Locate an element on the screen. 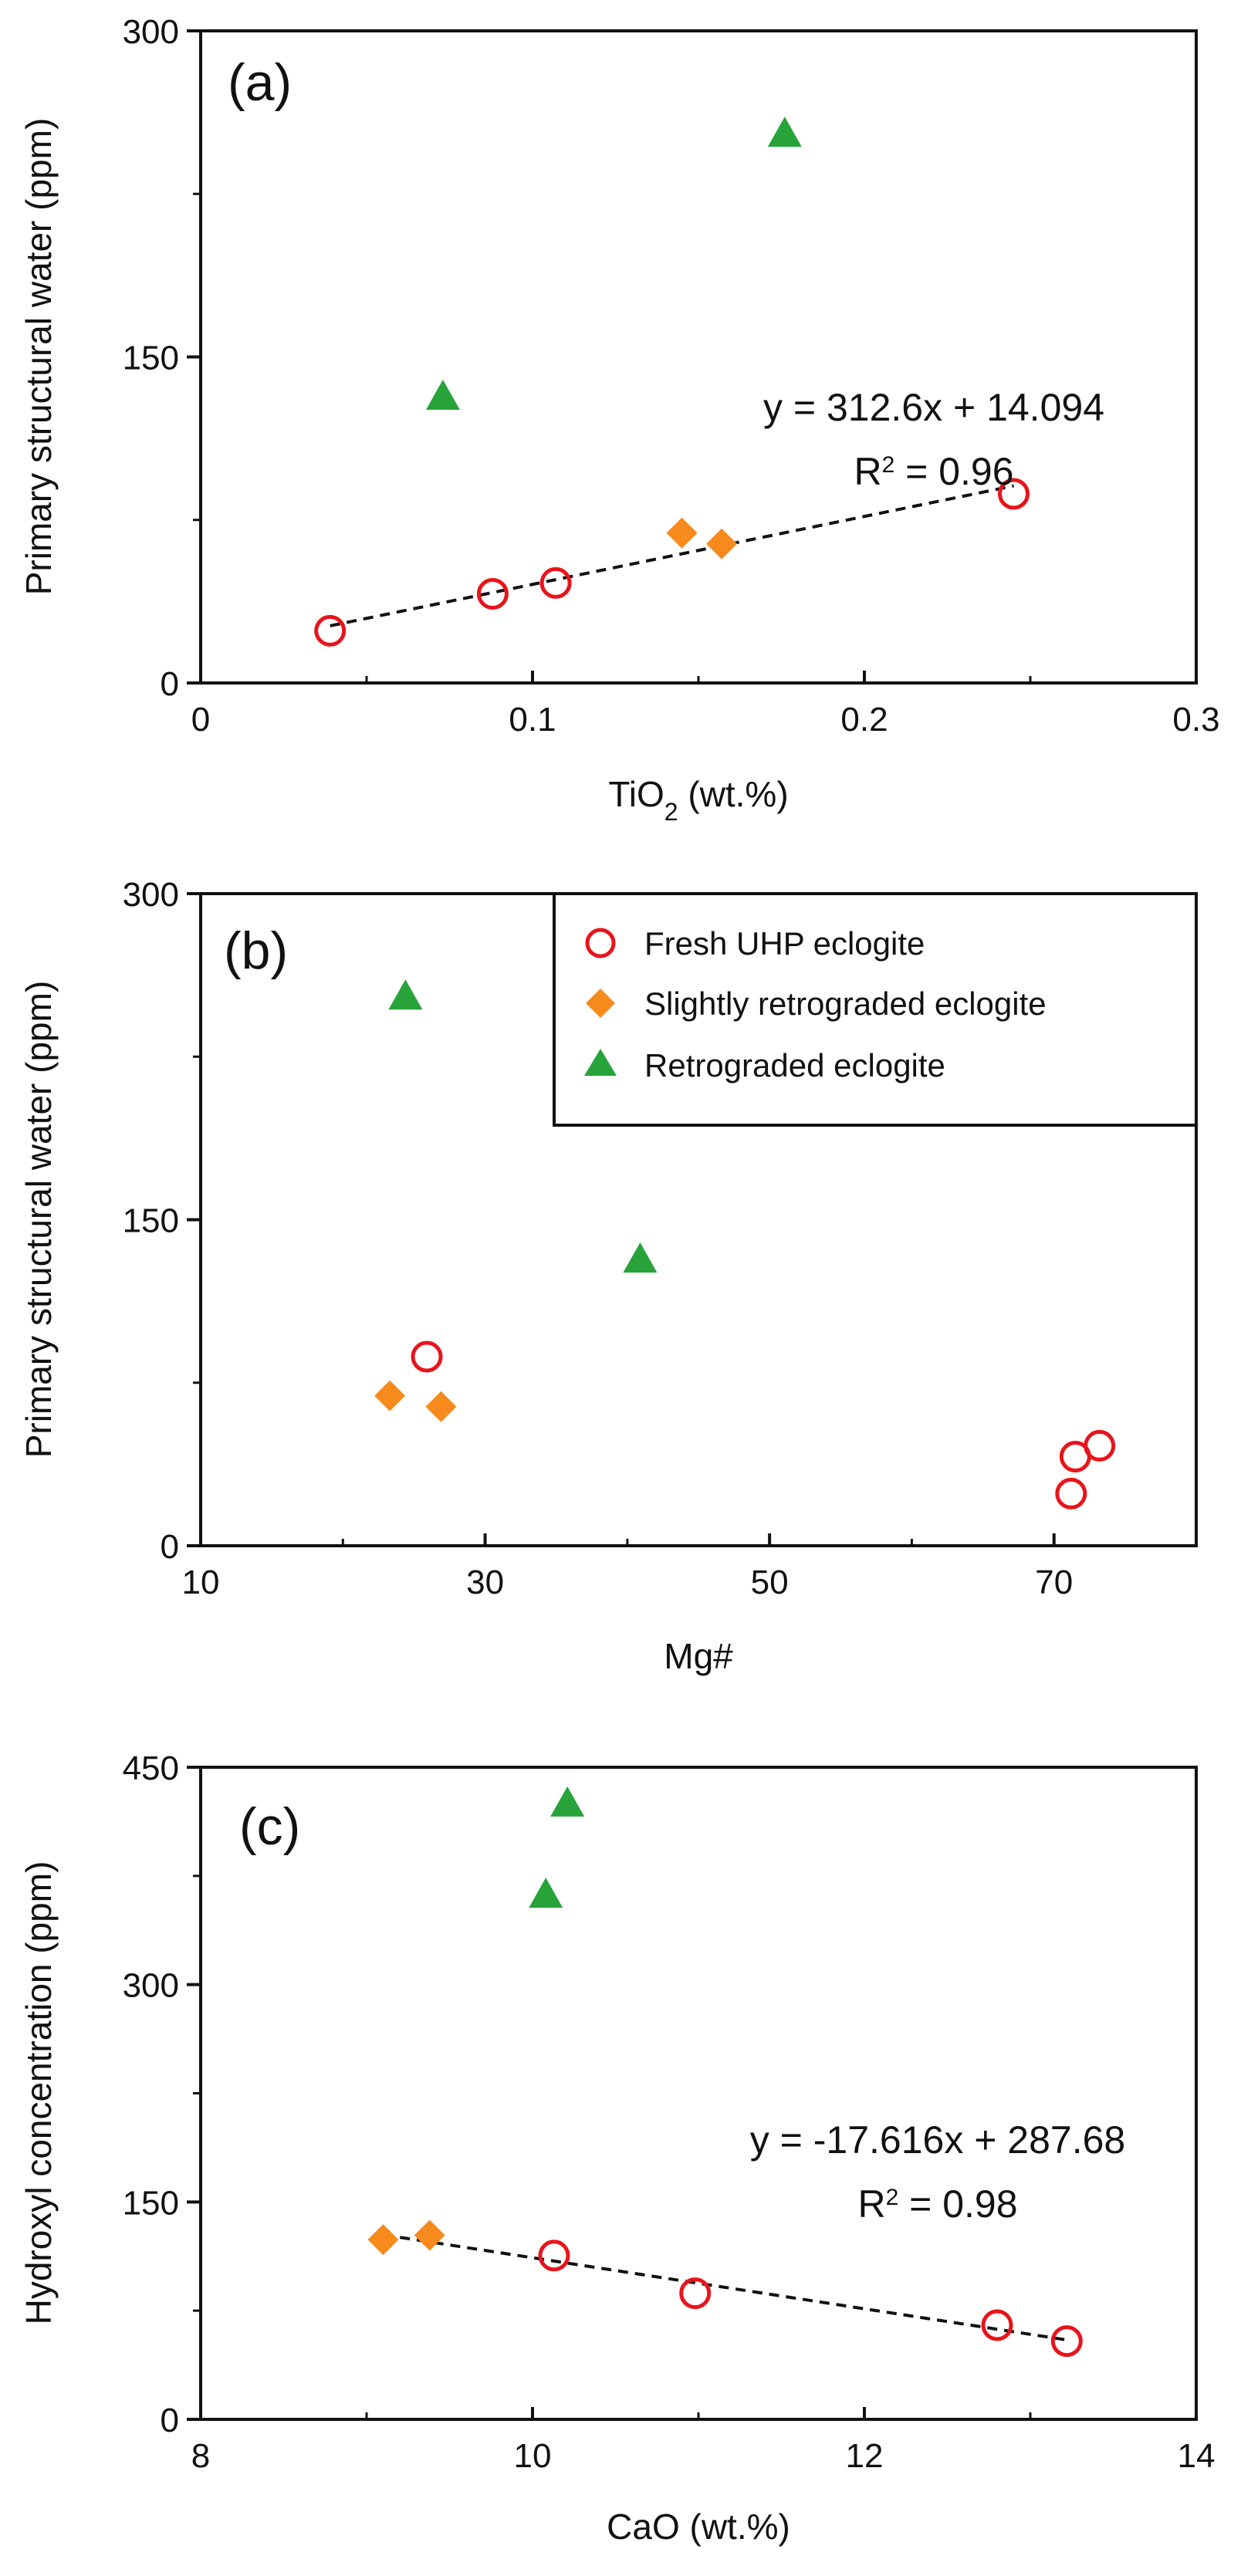  x-axis-title: Mg# is located at coordinates (699, 1656).